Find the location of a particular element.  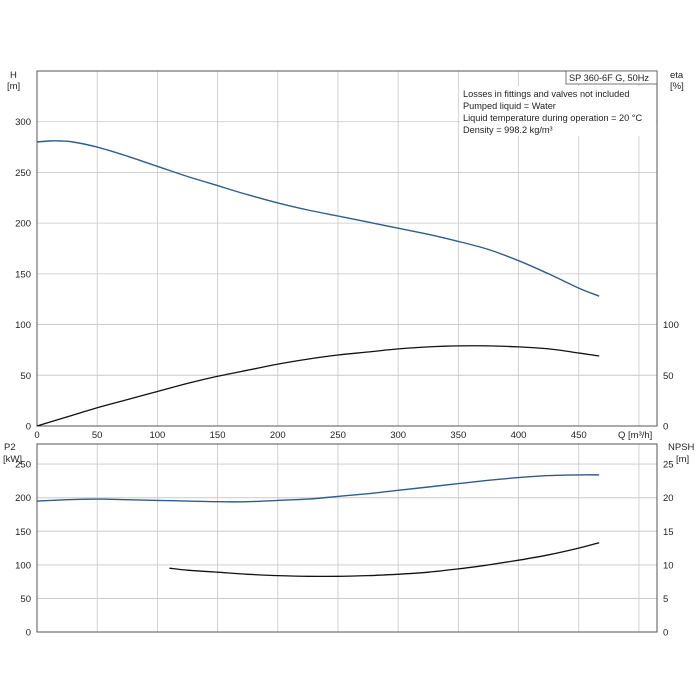

bottom-panel-series is located at coordinates (318, 526).